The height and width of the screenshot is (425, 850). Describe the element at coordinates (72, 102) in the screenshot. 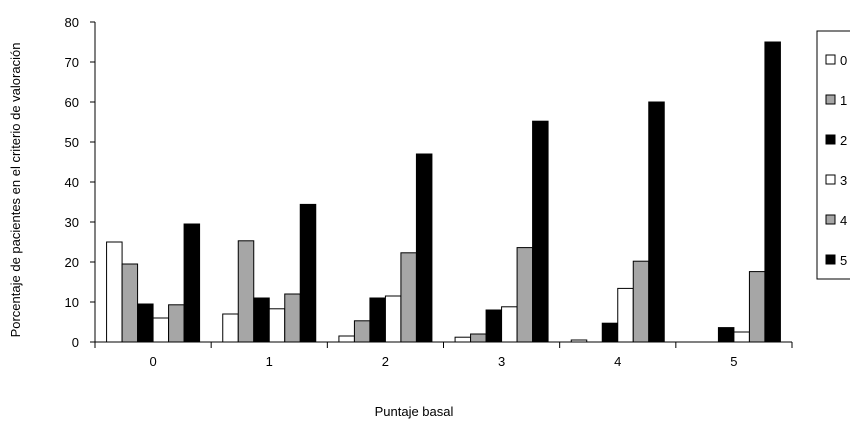

I see `y-tick-label: 60` at that location.